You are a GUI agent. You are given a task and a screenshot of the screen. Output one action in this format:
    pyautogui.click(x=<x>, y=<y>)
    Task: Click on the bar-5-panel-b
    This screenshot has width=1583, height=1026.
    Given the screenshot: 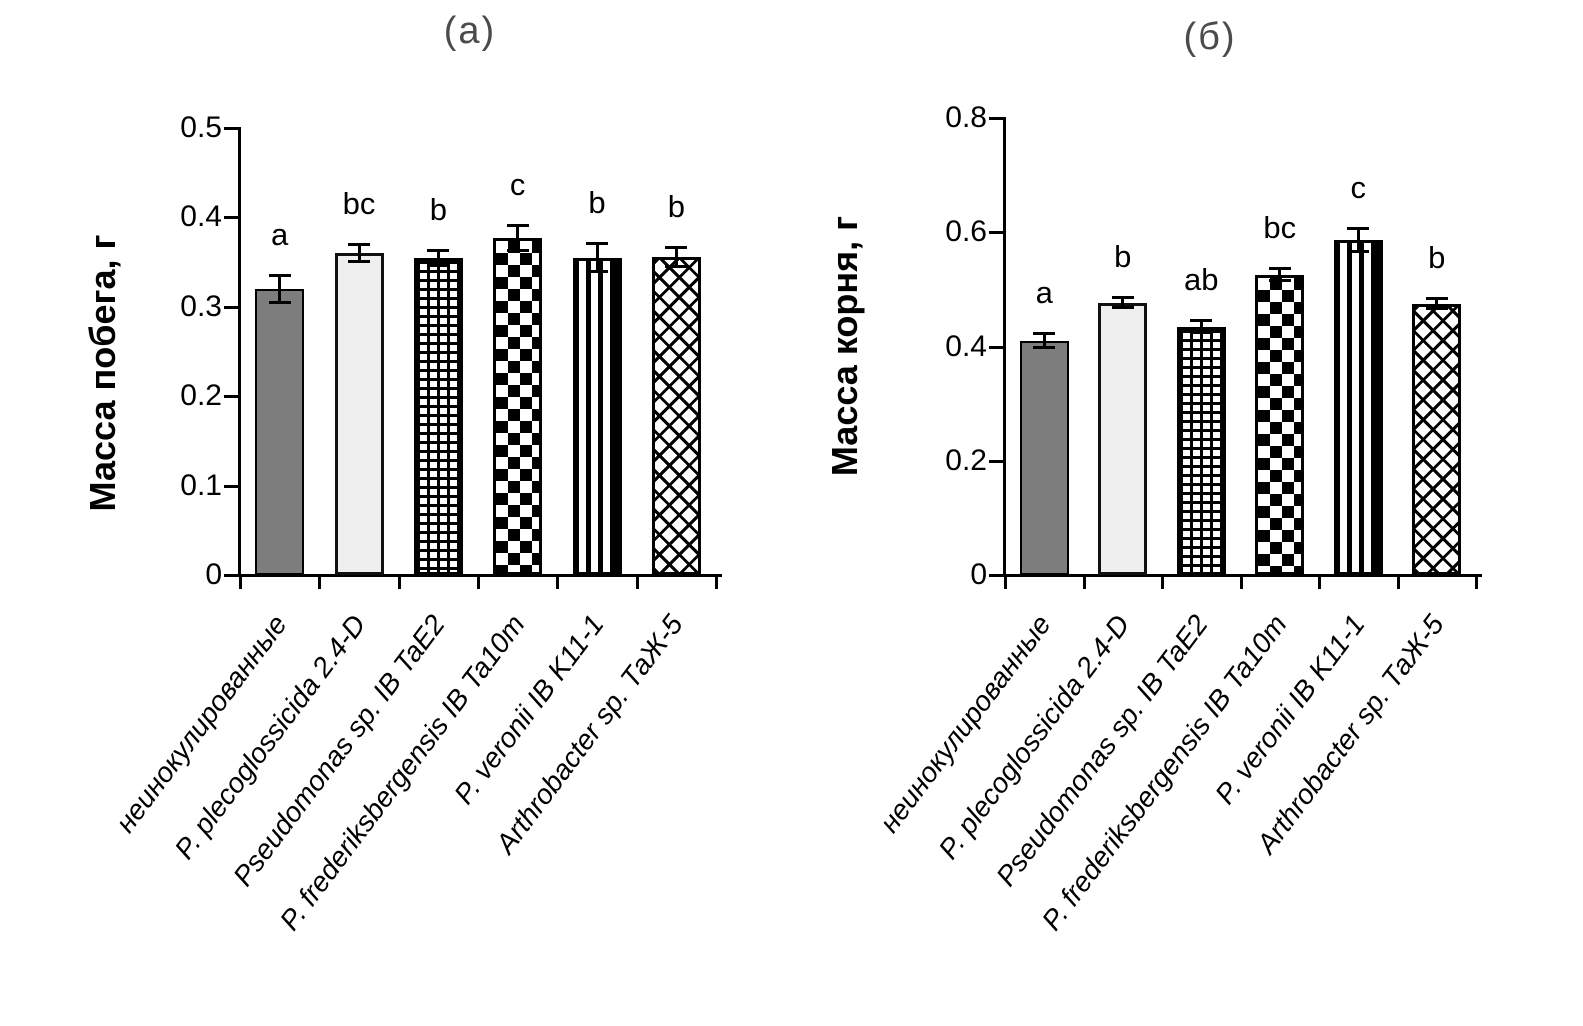 What is the action you would take?
    pyautogui.click(x=1358, y=407)
    